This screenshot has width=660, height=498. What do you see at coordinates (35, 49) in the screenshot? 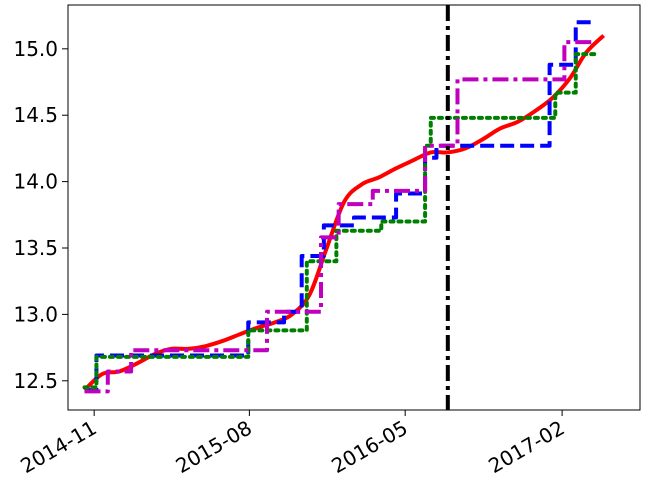
I see `y-tick-label: 15.0` at bounding box center [35, 49].